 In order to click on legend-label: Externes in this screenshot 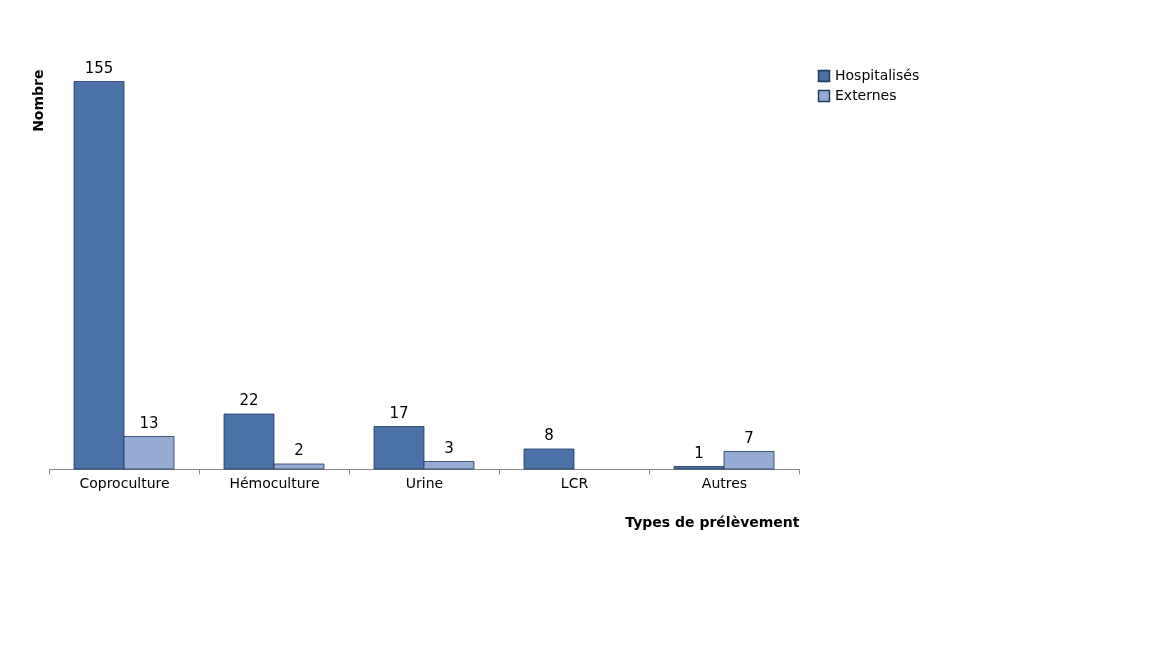, I will do `click(866, 95)`.